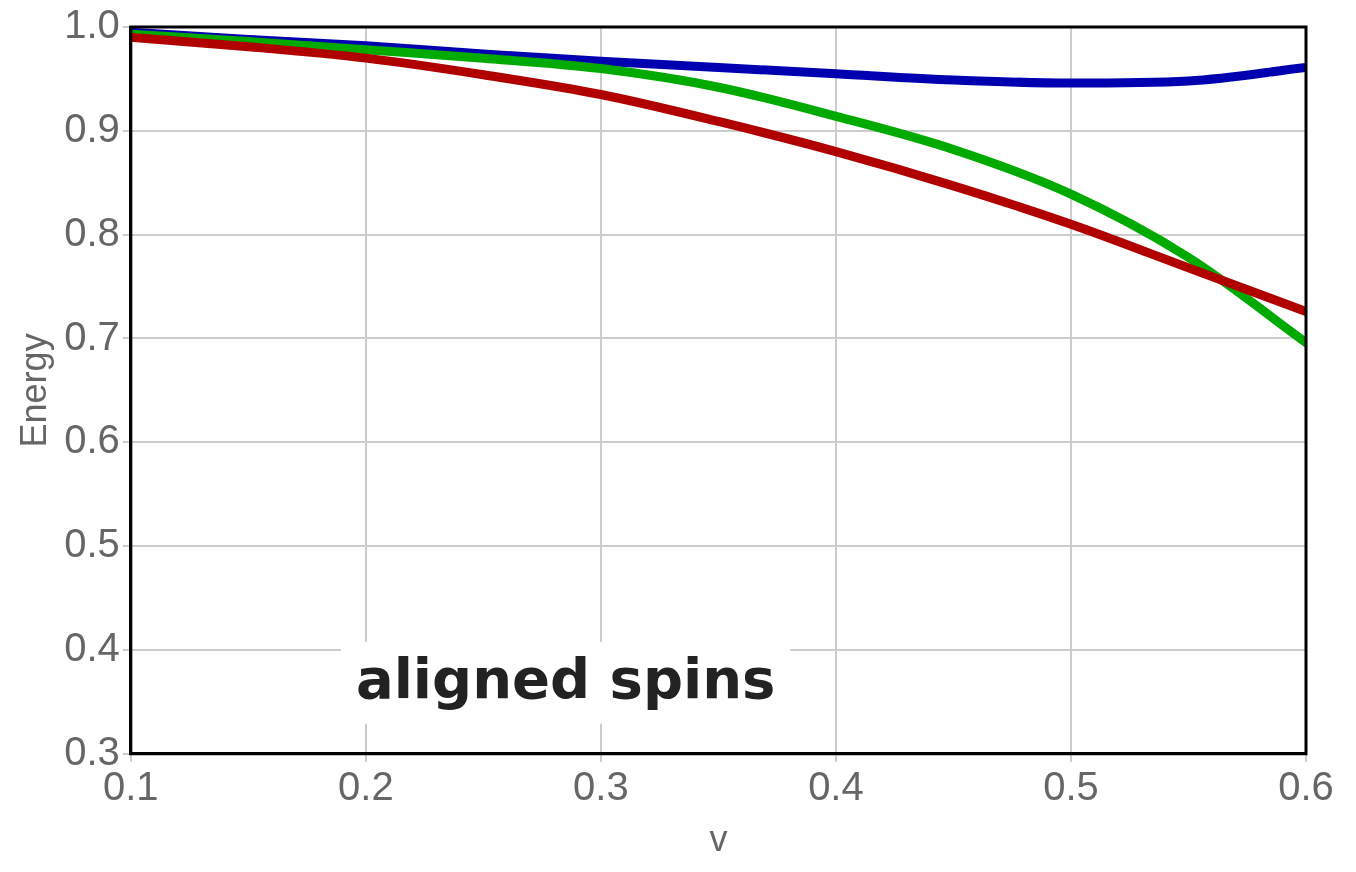 The height and width of the screenshot is (872, 1356). Describe the element at coordinates (92, 24) in the screenshot. I see `y-tick-label: 1.0` at that location.